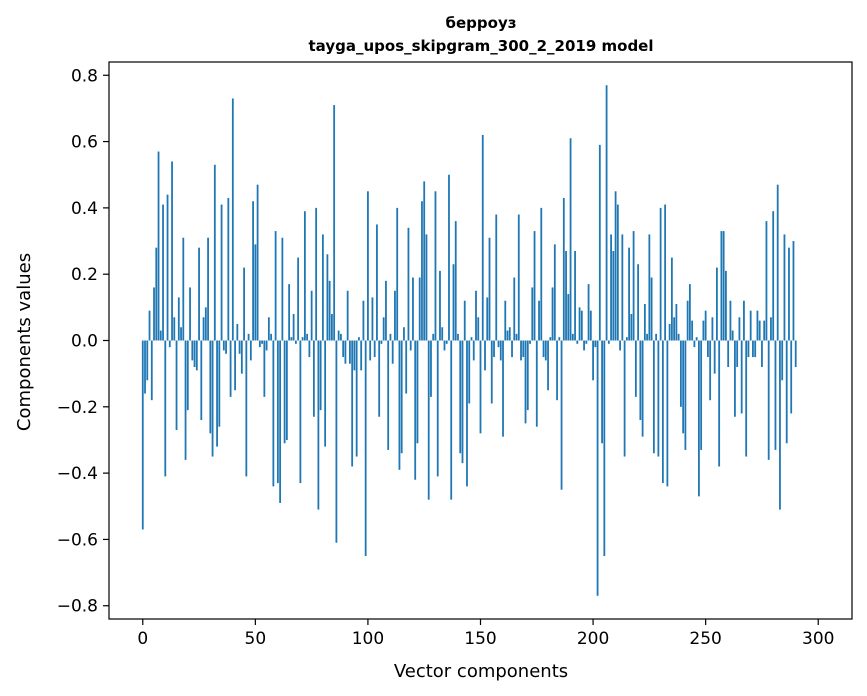 The width and height of the screenshot is (867, 696). What do you see at coordinates (84, 209) in the screenshot?
I see `y-tick-label: 0.4` at bounding box center [84, 209].